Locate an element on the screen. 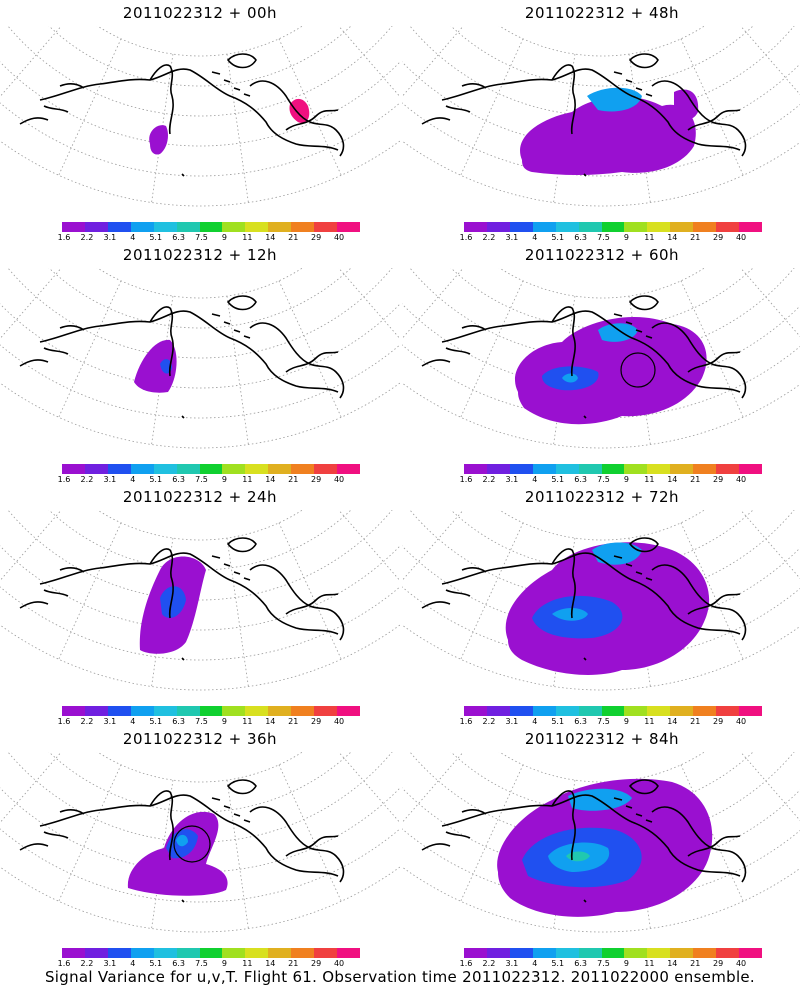 This screenshot has height=1000, width=800. panel-title: 2011022312 + 36h is located at coordinates (200, 739).